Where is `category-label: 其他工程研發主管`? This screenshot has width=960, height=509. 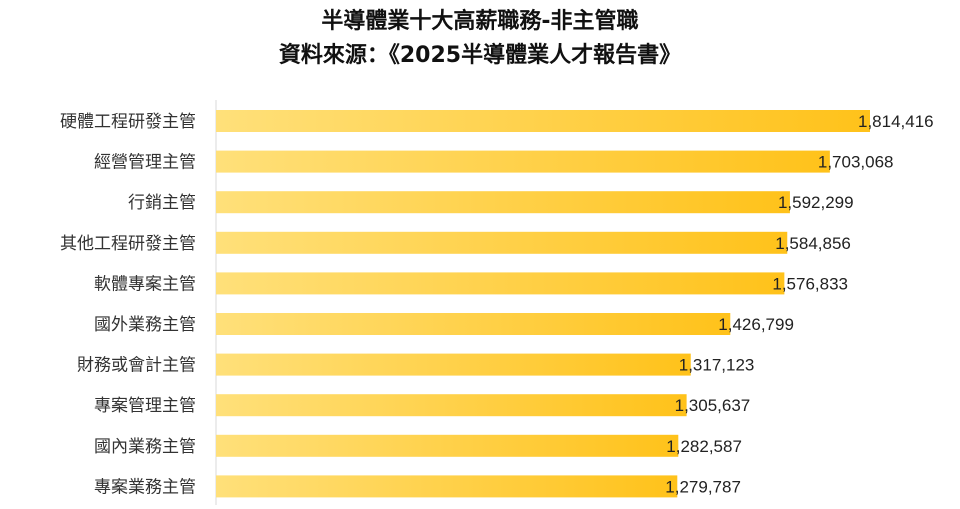
category-label: 其他工程研發主管 is located at coordinates (128, 244).